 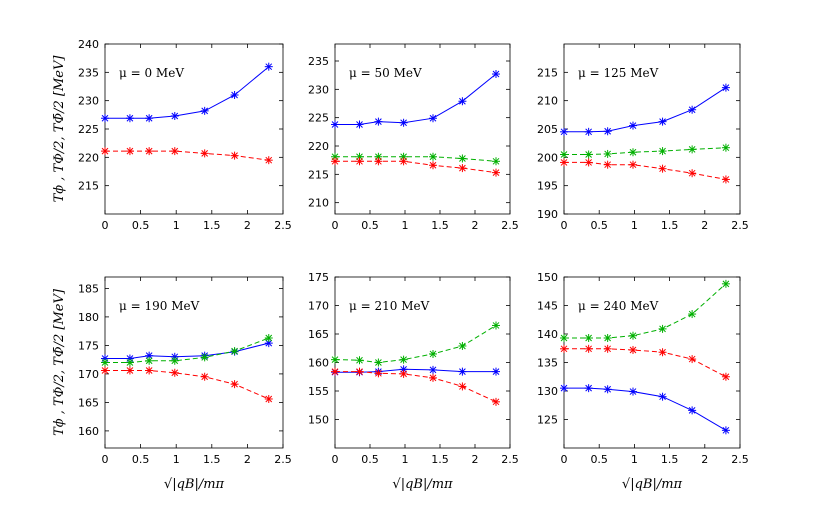 I want to click on y-tick-label: 155, so click(x=318, y=391).